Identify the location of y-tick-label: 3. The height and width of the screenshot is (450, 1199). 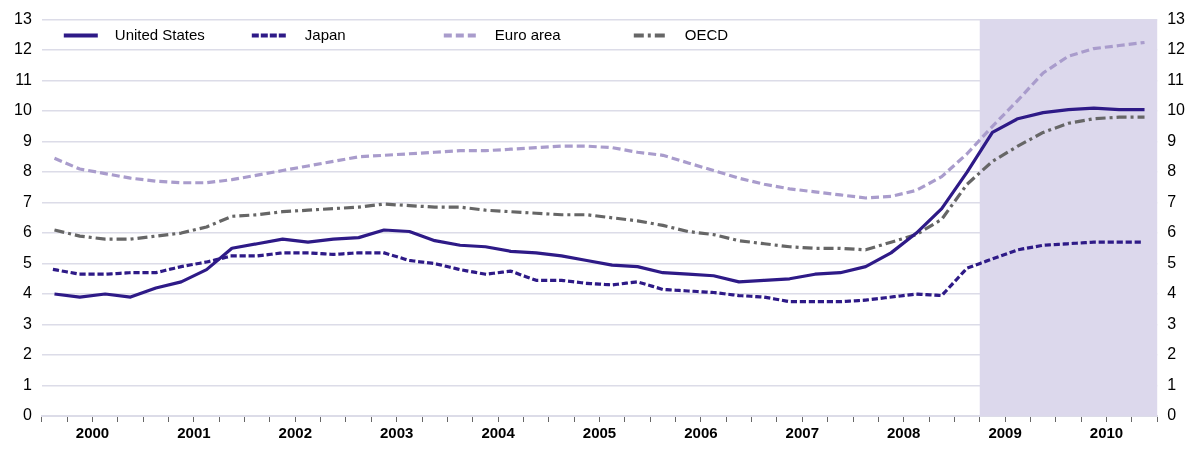
(27, 323).